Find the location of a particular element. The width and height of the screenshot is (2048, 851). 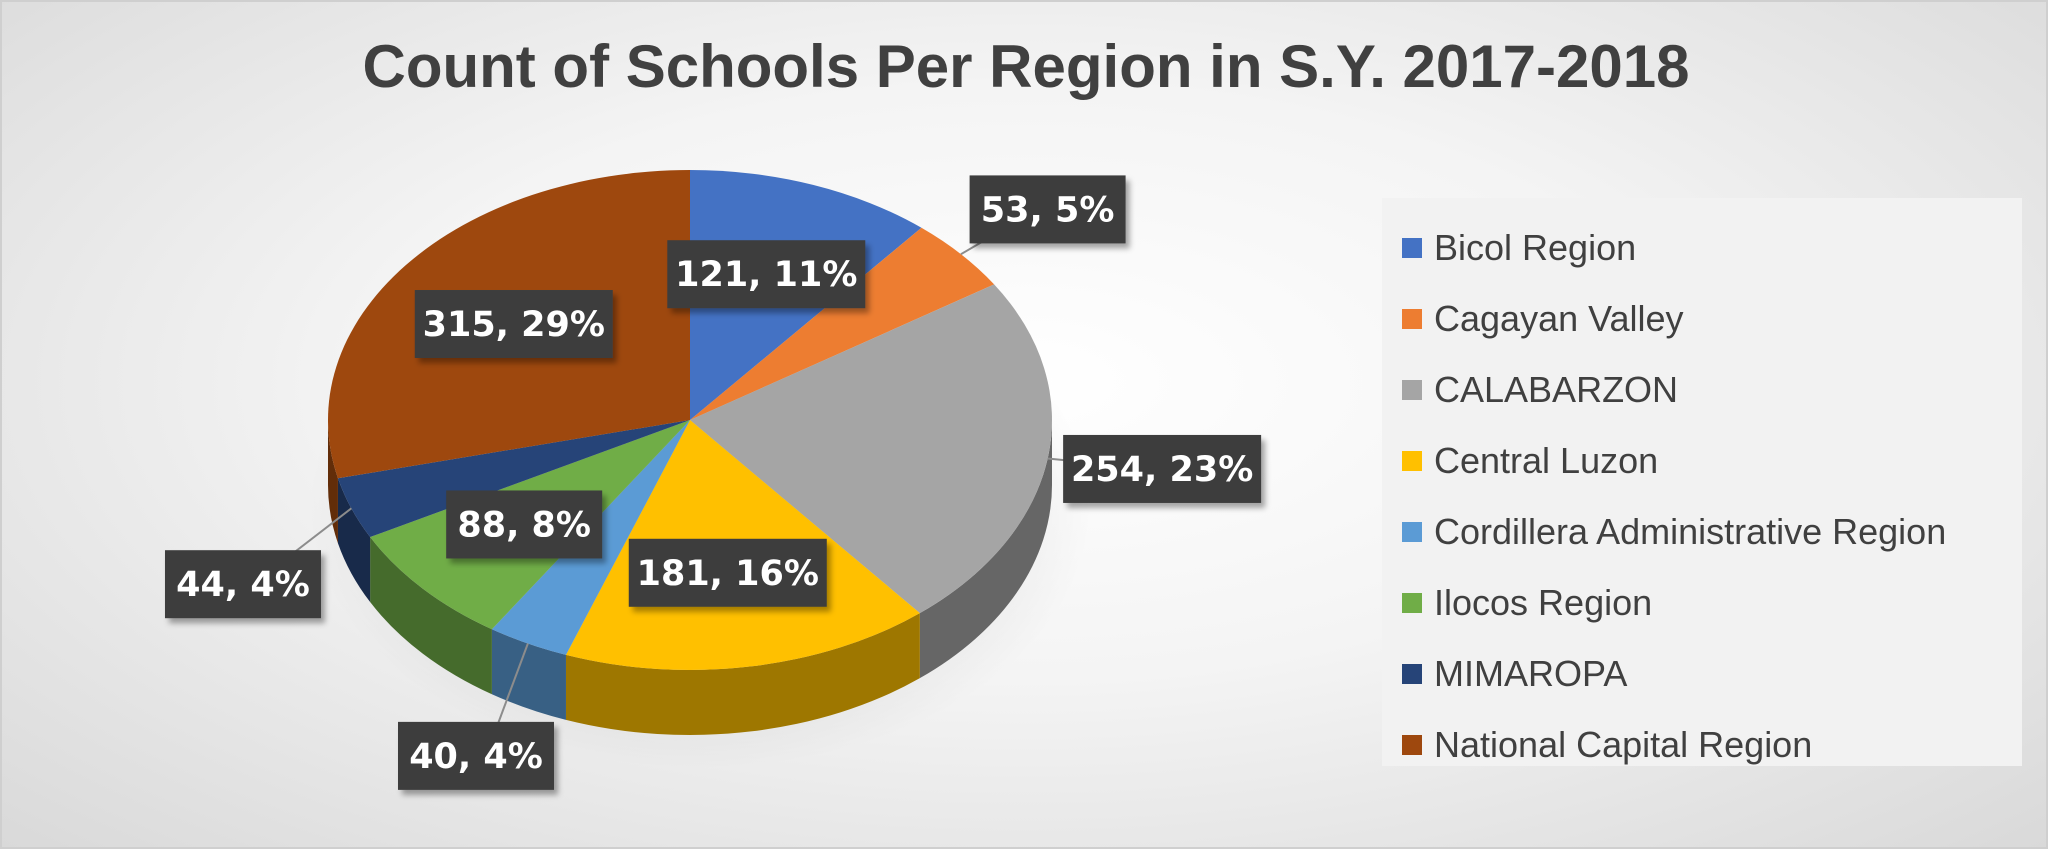

legend-item-national-capital-region: National Capital Region is located at coordinates (1702, 744).